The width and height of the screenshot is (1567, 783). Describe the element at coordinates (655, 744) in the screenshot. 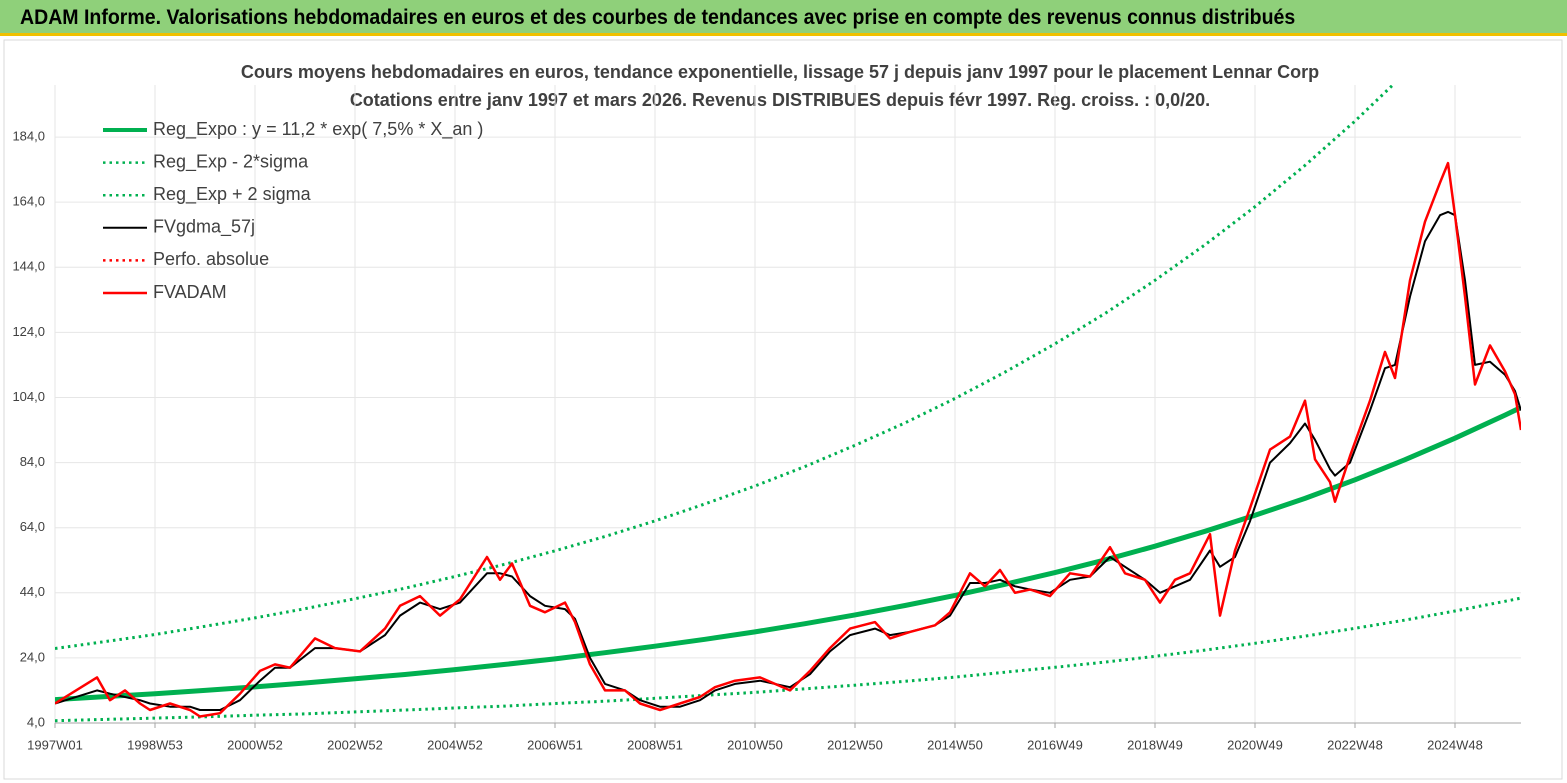

I see `x-tick-label: 2008W51` at that location.